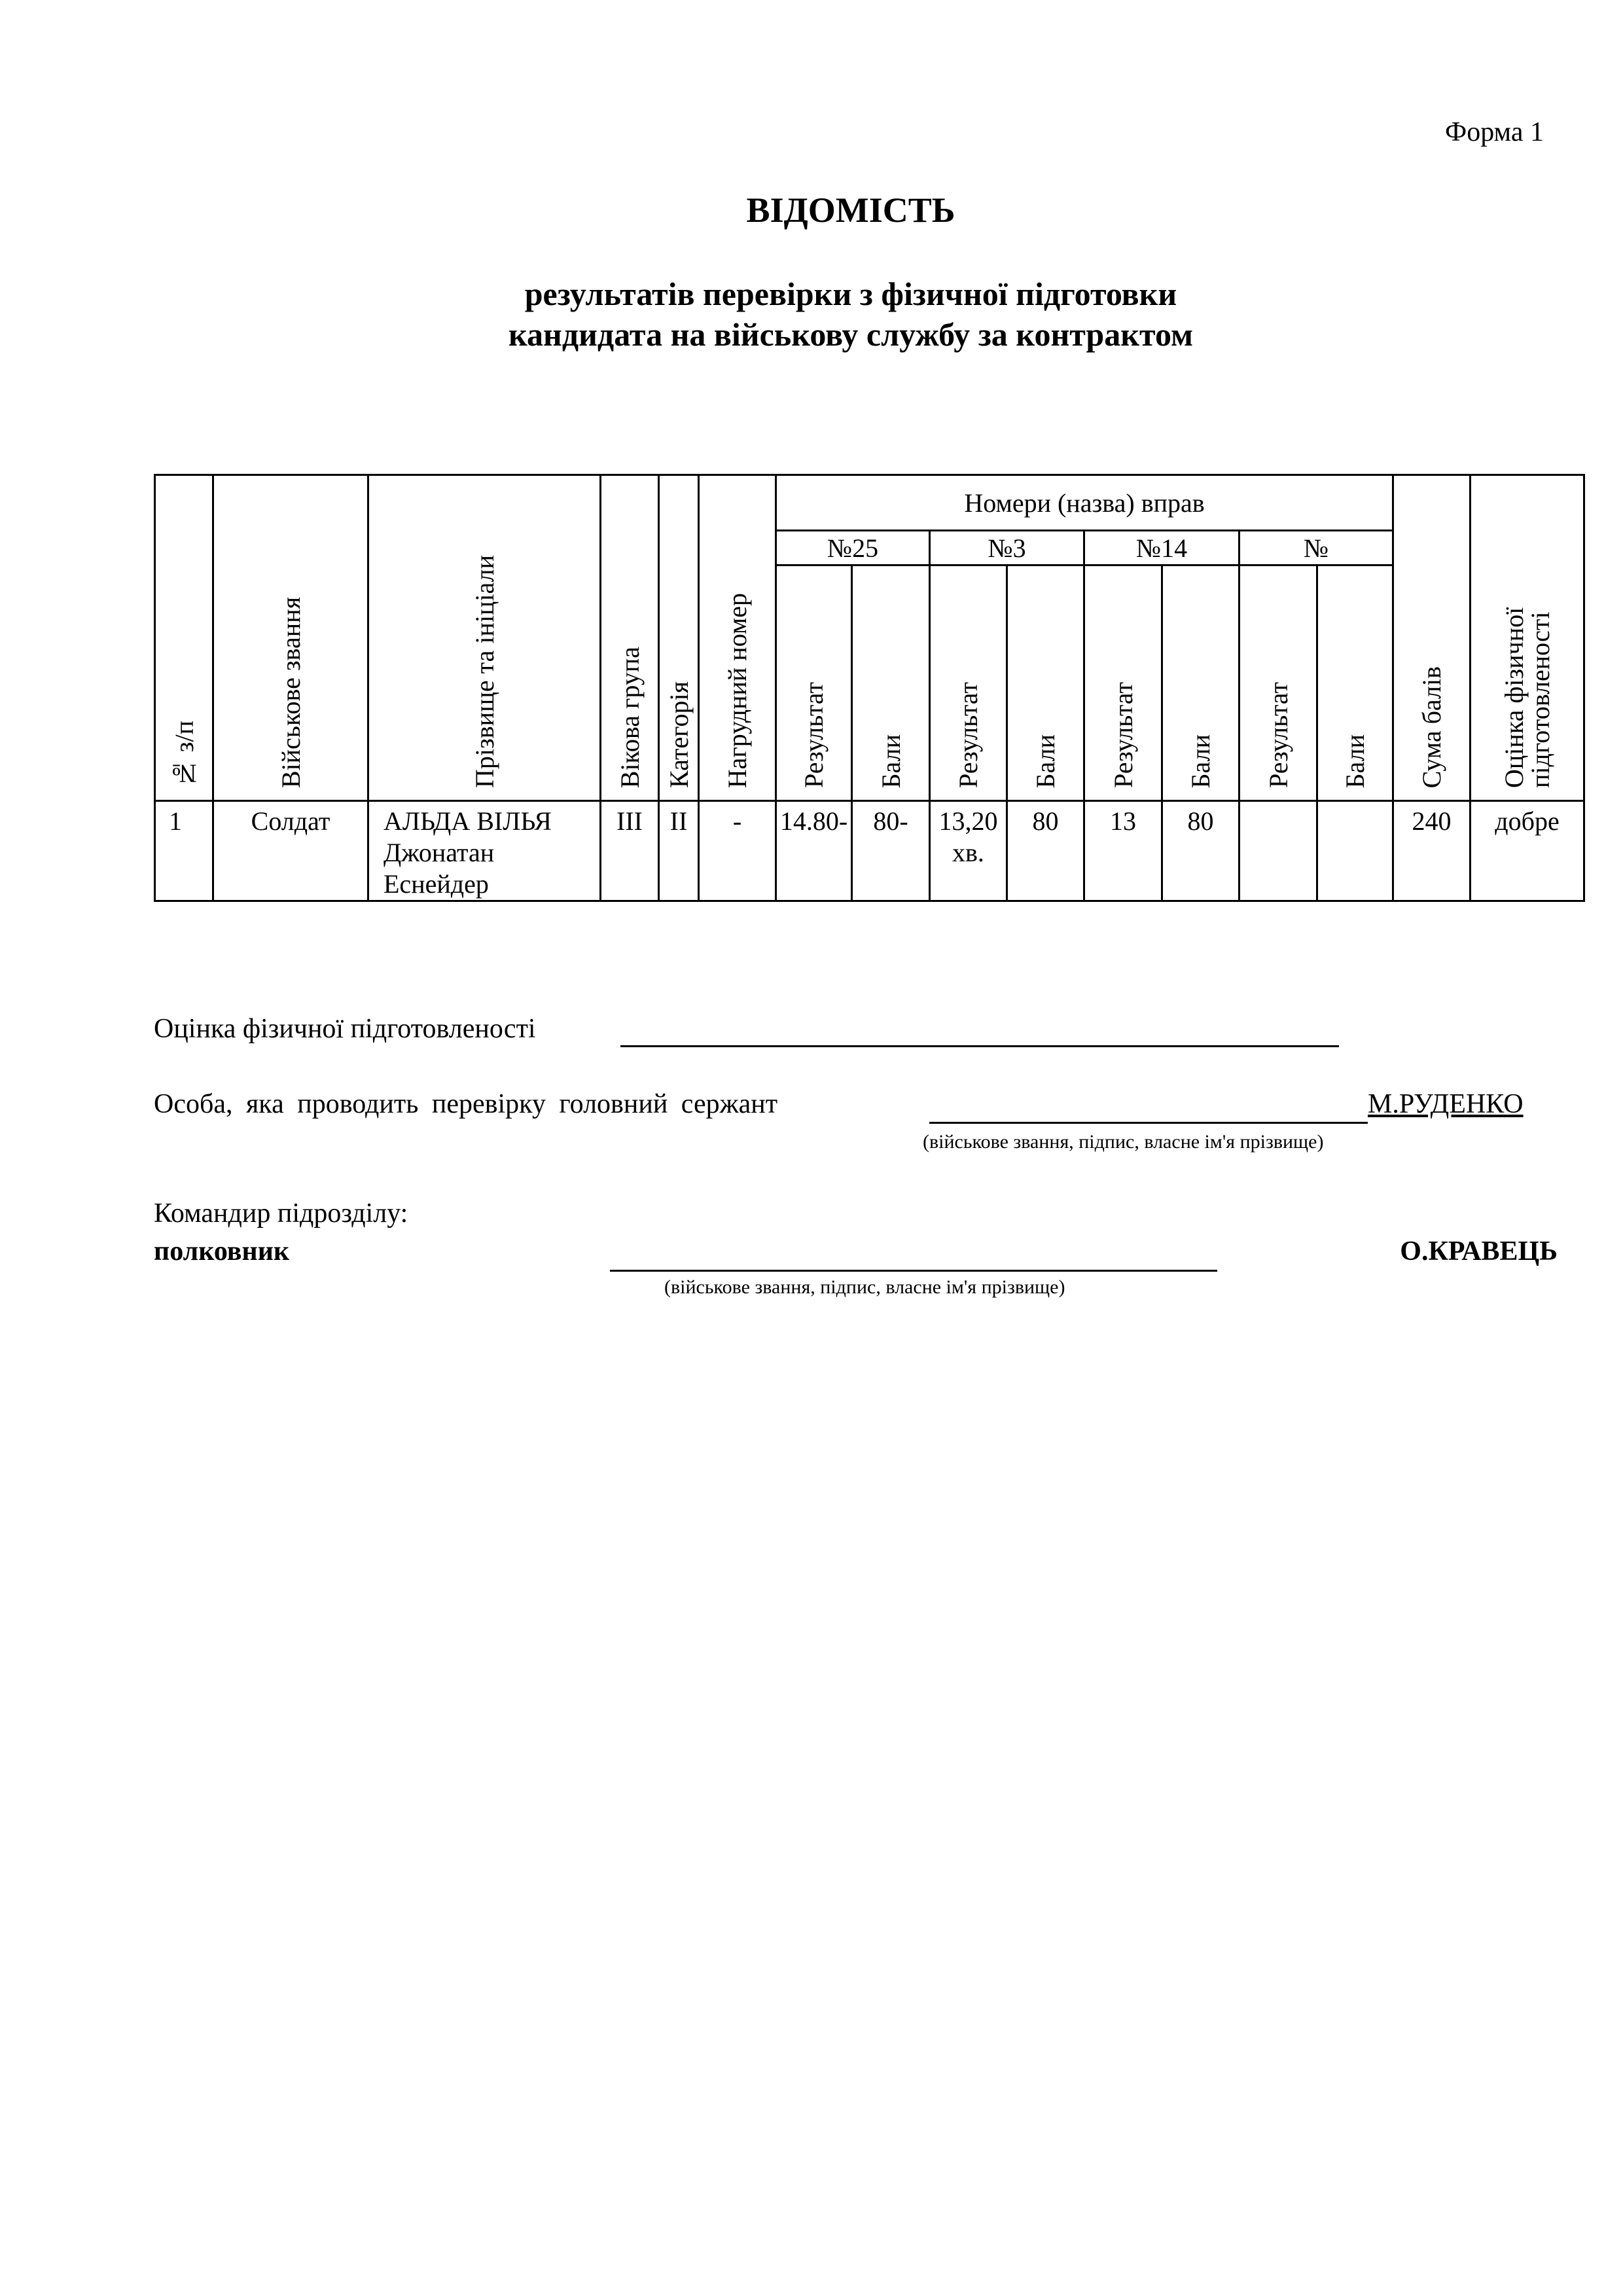 The image size is (1623, 2296). What do you see at coordinates (1200, 851) in the screenshot?
I see `cell-ex3-points: 80` at bounding box center [1200, 851].